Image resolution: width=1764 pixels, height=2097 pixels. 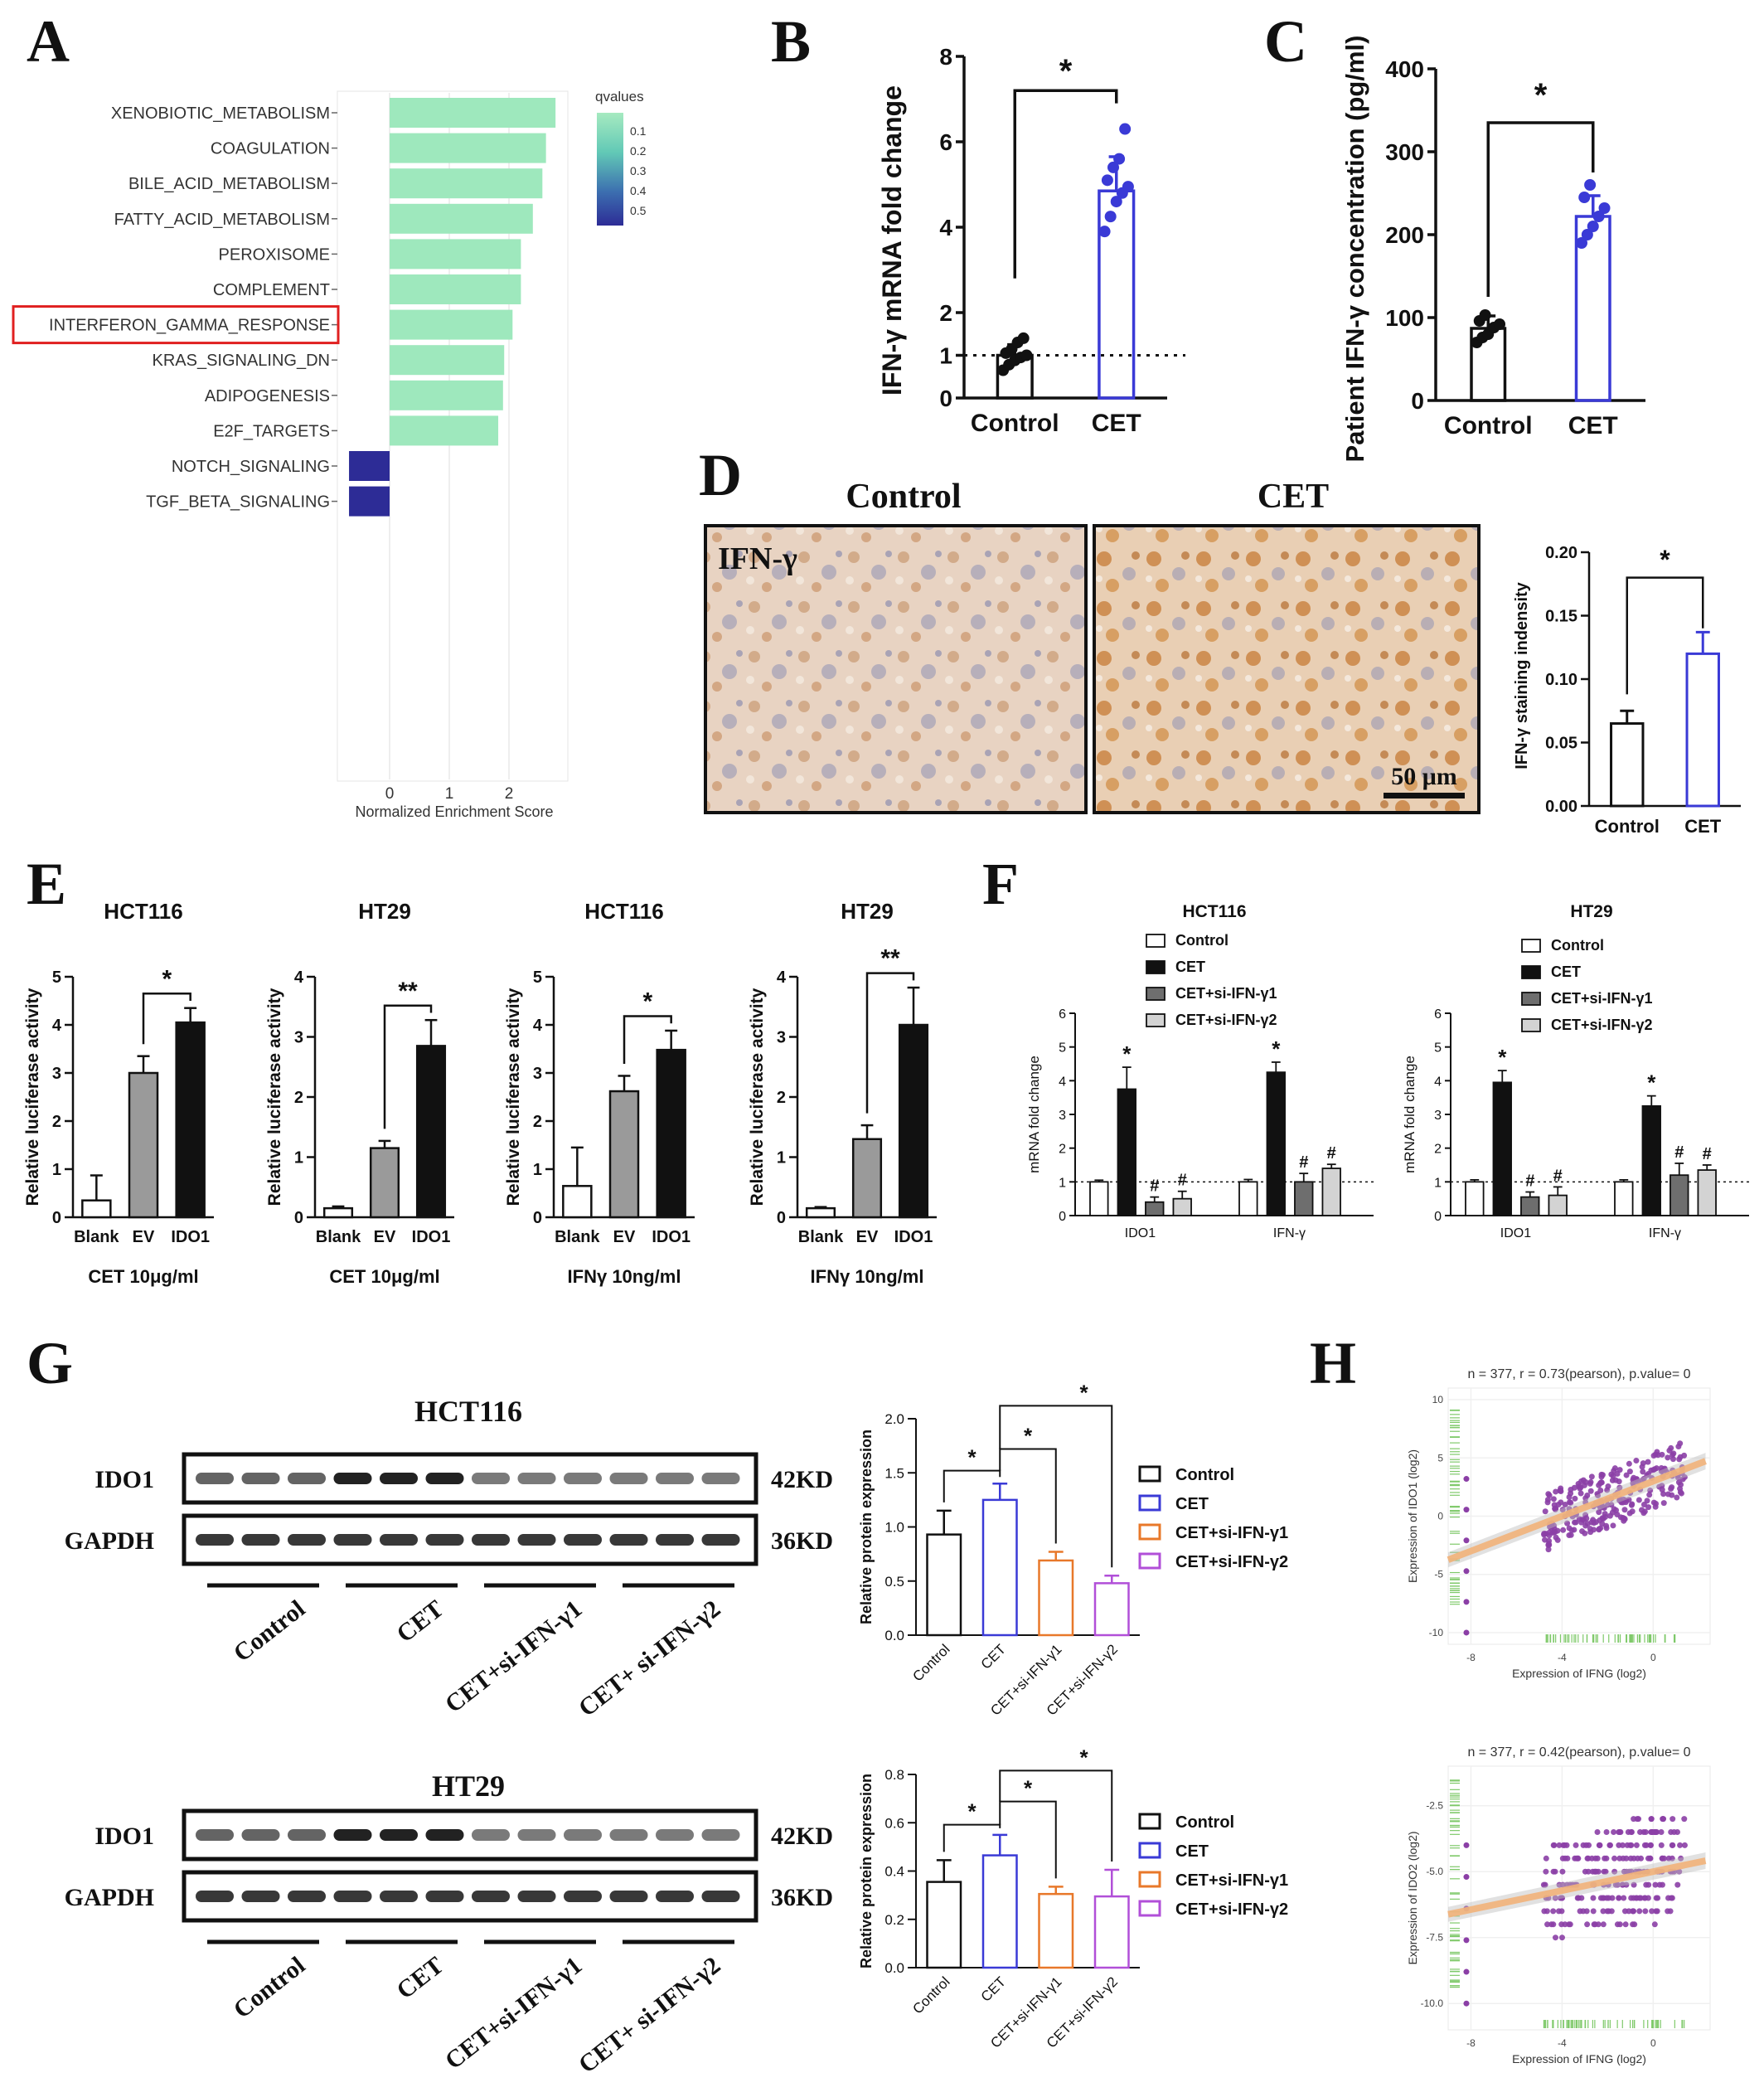 I want to click on legend-label: CET+si-IFN-γ2, so click(x=1231, y=1562).